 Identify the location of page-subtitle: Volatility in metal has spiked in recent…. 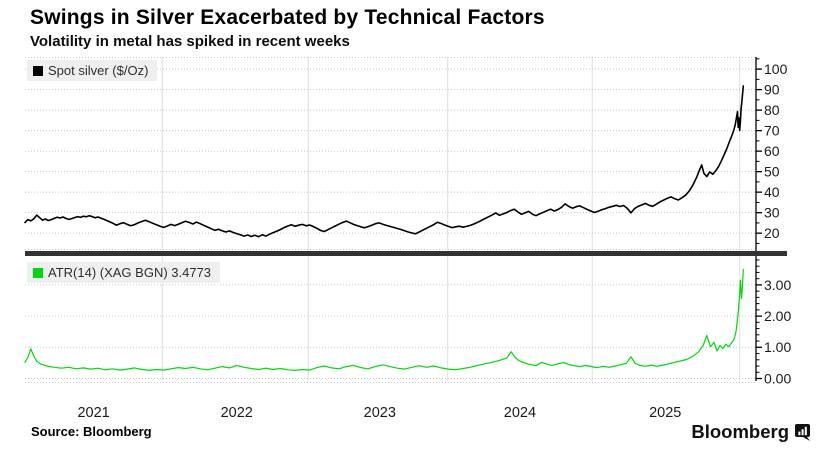
(190, 41).